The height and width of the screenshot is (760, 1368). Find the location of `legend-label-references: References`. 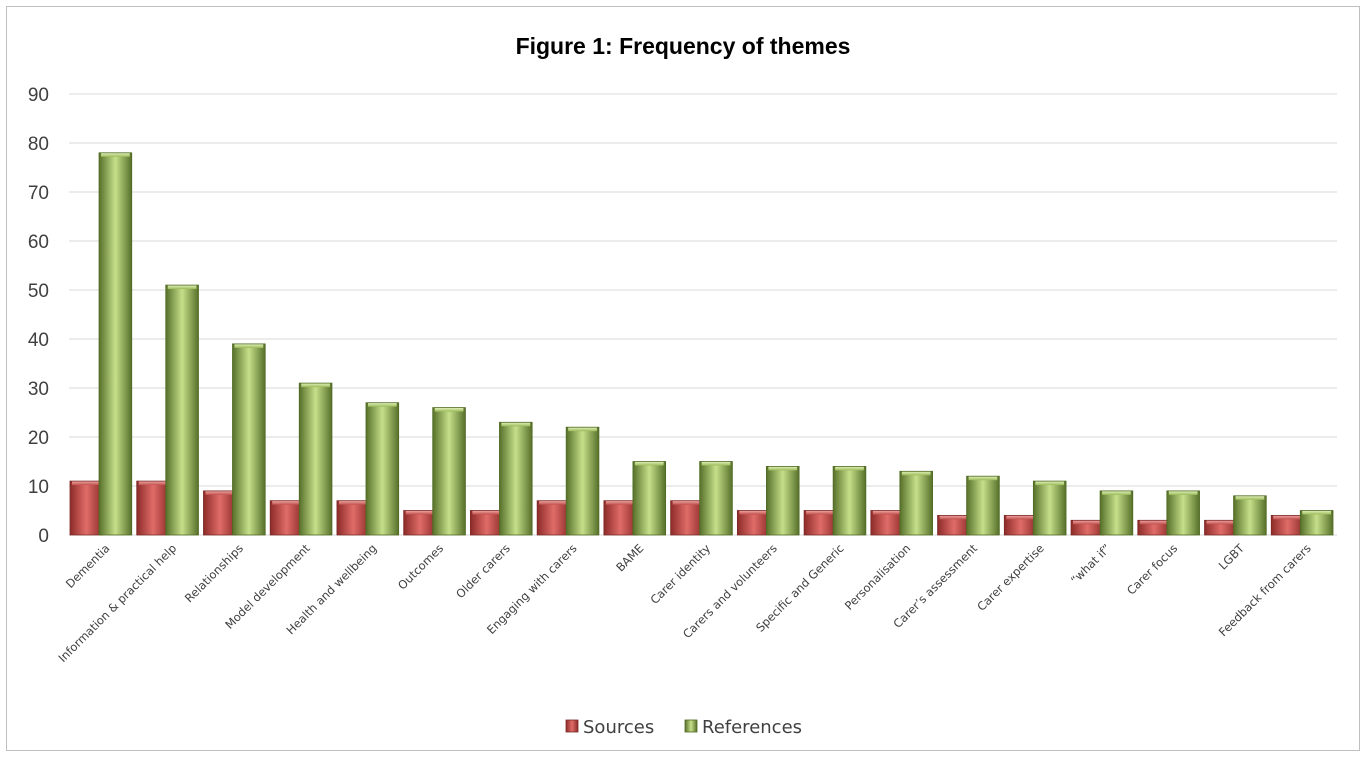

legend-label-references: References is located at coordinates (752, 727).